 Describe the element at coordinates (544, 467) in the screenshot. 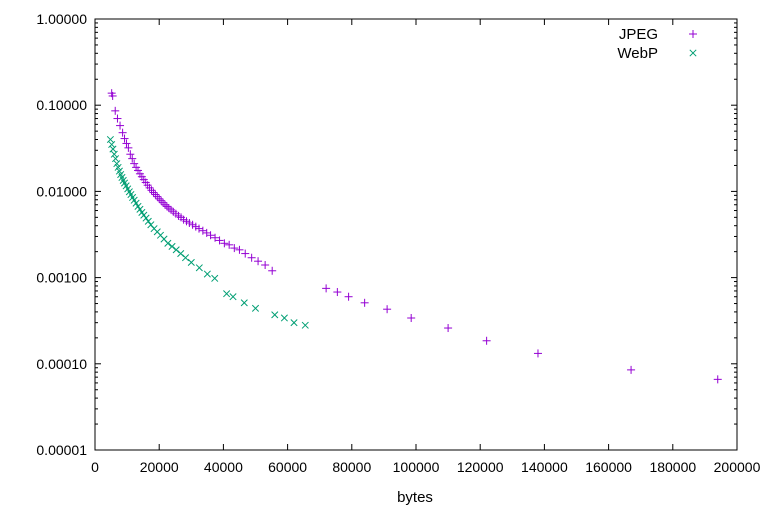

I see `x-tick-label: 140000` at that location.